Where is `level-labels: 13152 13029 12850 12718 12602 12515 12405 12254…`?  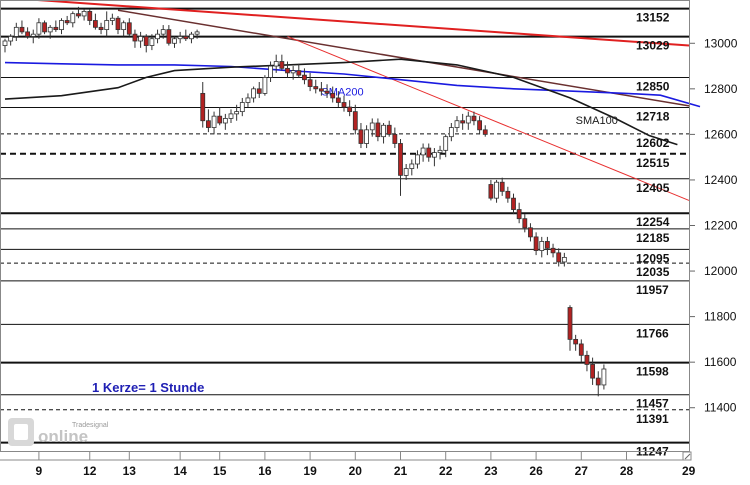
level-labels: 13152 13029 12850 12718 12602 12515 12405 12254… is located at coordinates (653, 235).